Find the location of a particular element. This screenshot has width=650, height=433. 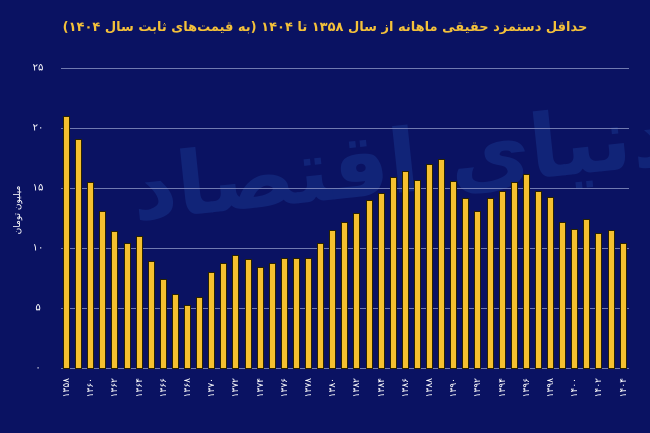

x-tick-label: ۱۳۸۶ is located at coordinates (405, 388).